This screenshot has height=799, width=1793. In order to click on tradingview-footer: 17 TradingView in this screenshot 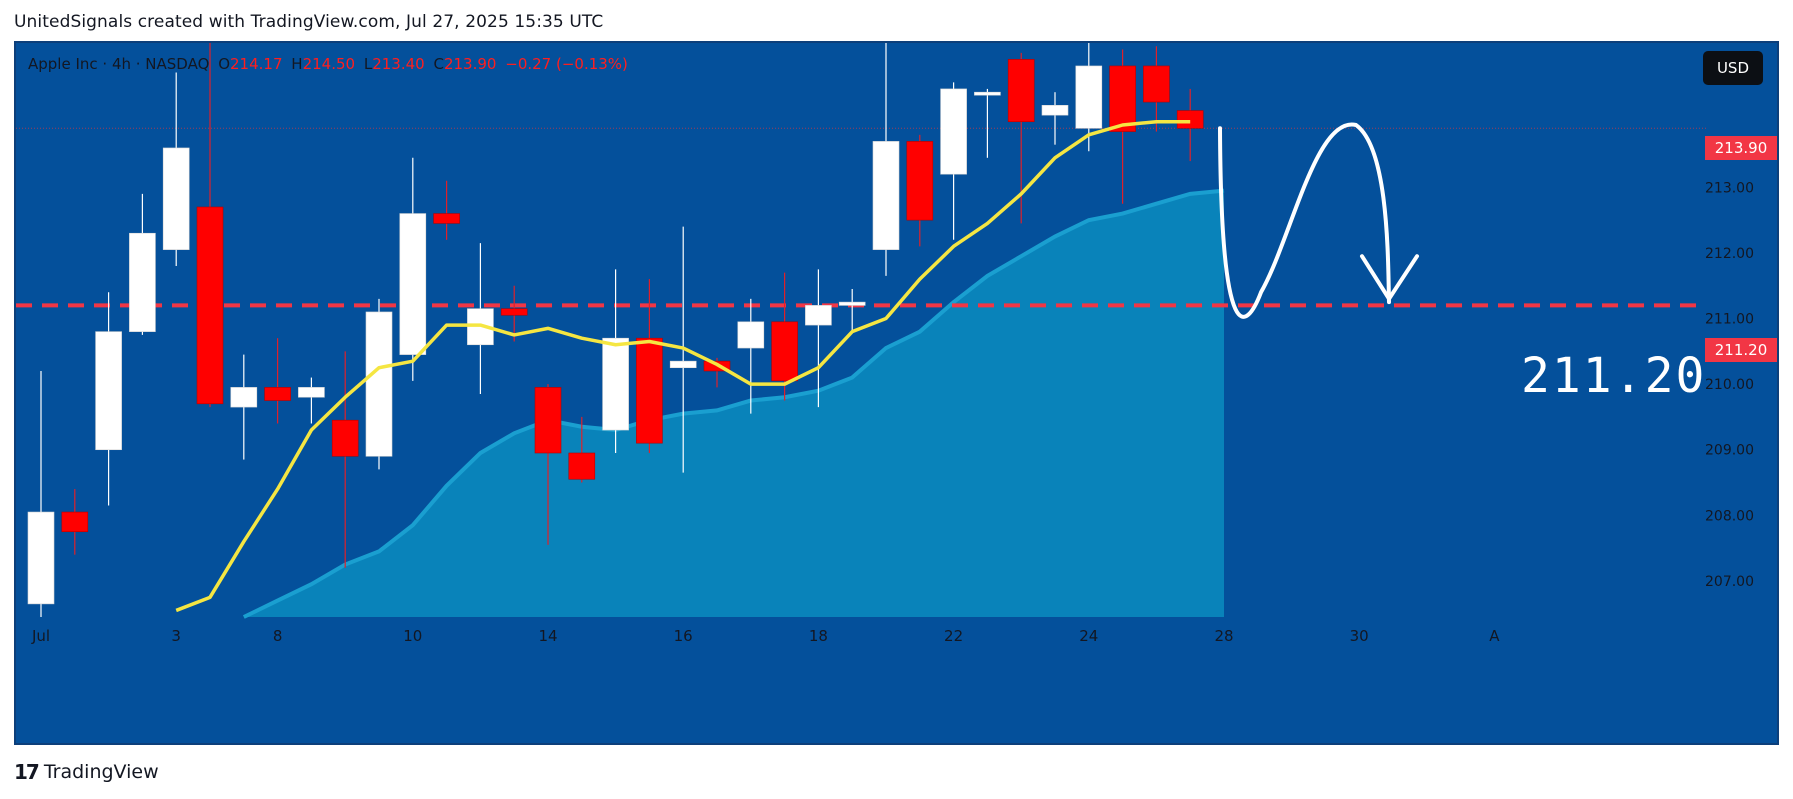, I will do `click(86, 772)`.